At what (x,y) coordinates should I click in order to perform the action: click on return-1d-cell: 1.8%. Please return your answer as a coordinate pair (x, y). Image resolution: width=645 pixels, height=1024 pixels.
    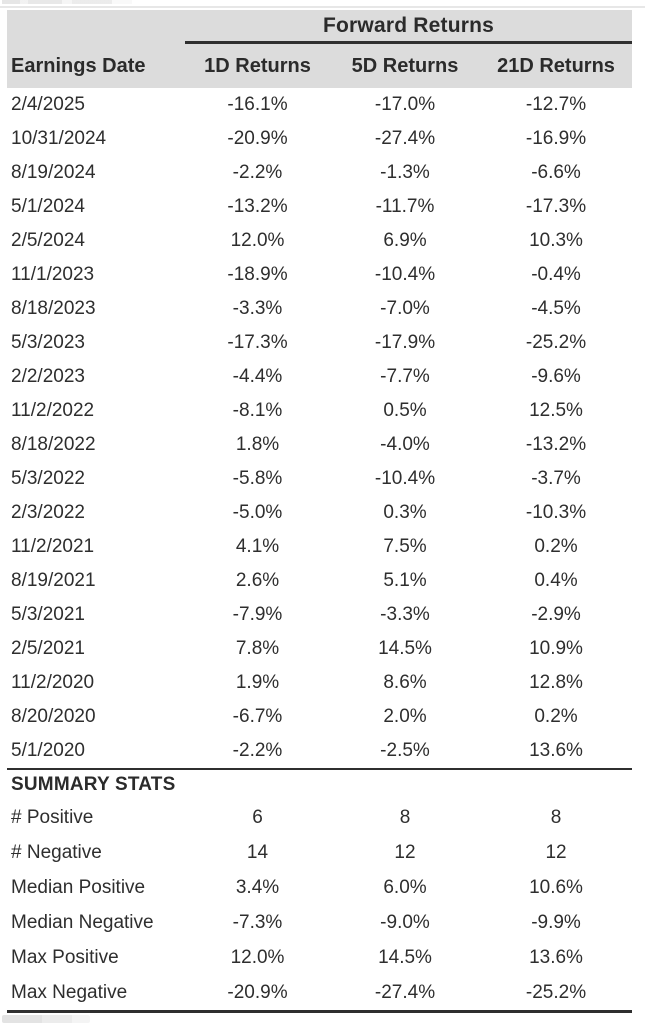
    Looking at the image, I should click on (257, 445).